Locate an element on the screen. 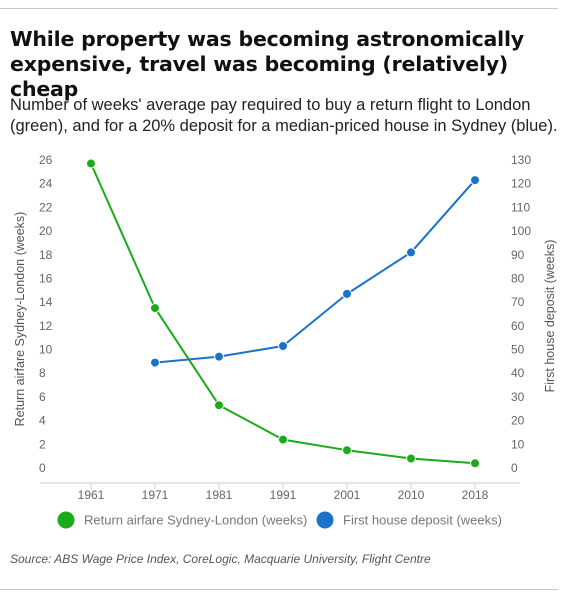 Image resolution: width=570 pixels, height=599 pixels. bottom-divider is located at coordinates (279, 589).